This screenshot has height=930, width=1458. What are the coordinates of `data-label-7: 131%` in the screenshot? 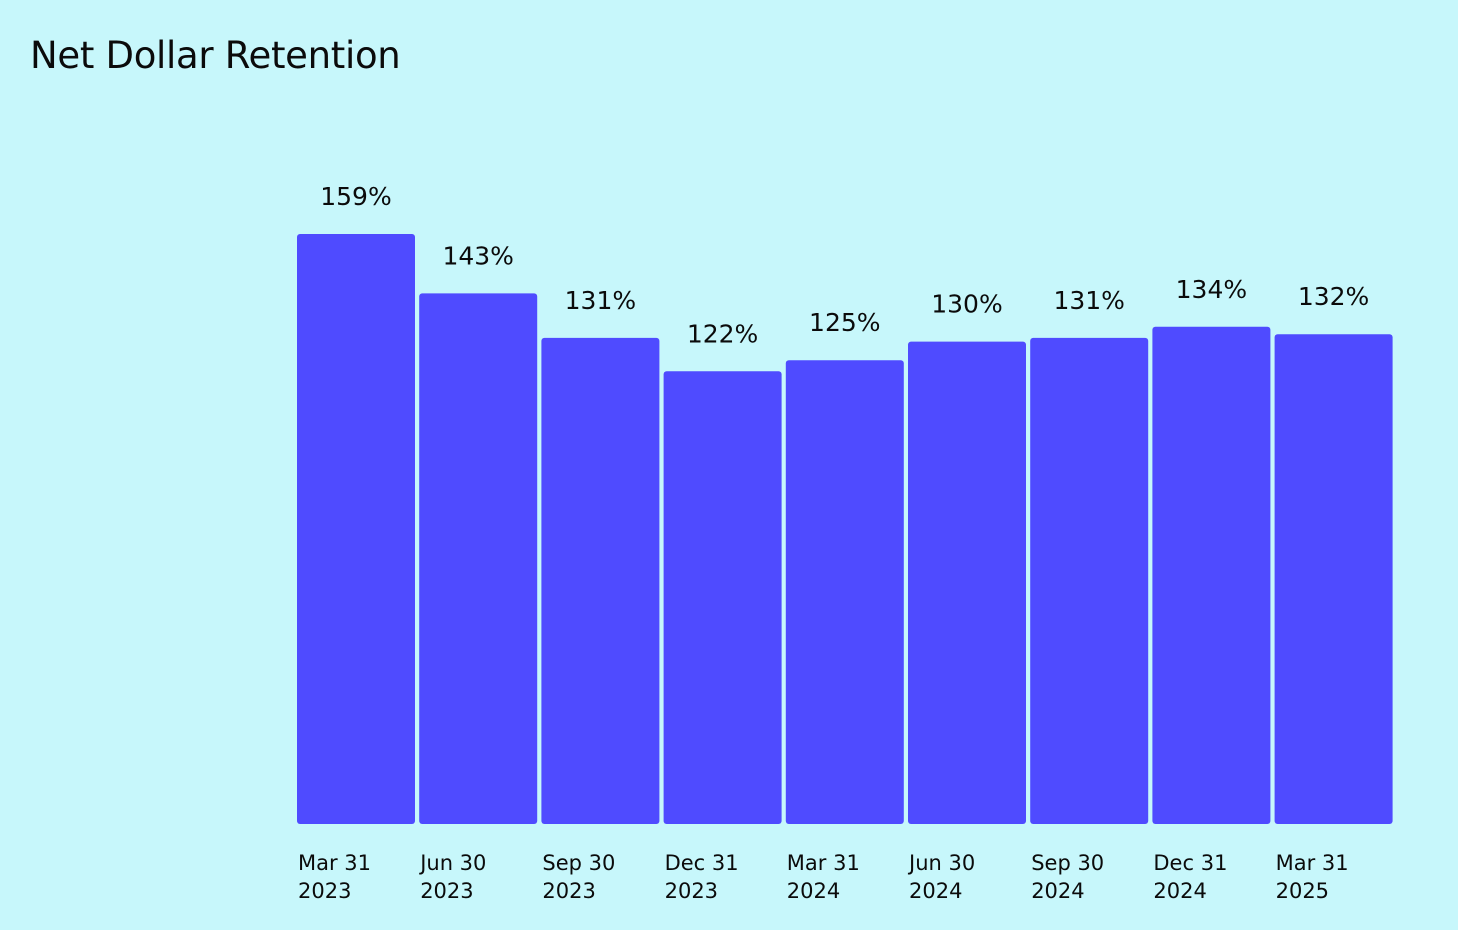 It's located at (1088, 300).